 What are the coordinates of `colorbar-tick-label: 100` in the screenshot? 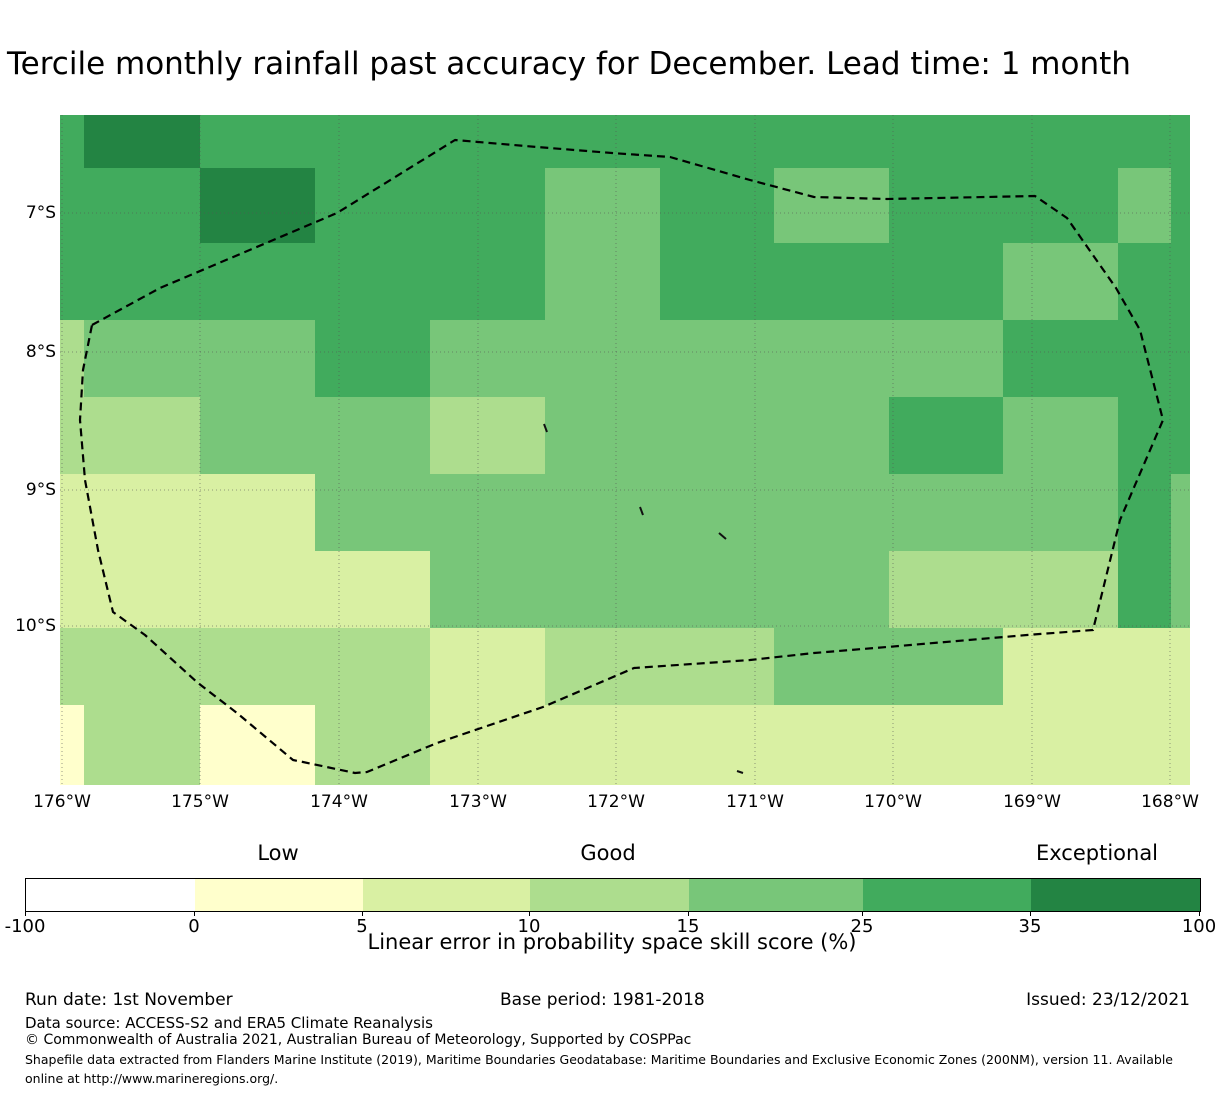 It's located at (1198, 926).